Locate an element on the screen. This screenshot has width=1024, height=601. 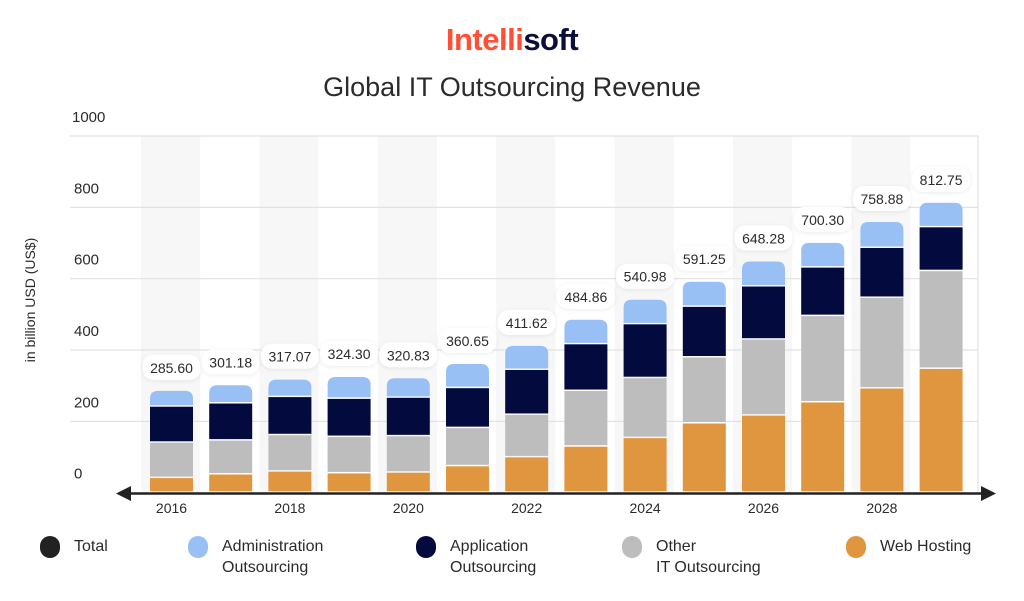
total-data-label: 360.65 is located at coordinates (467, 341).